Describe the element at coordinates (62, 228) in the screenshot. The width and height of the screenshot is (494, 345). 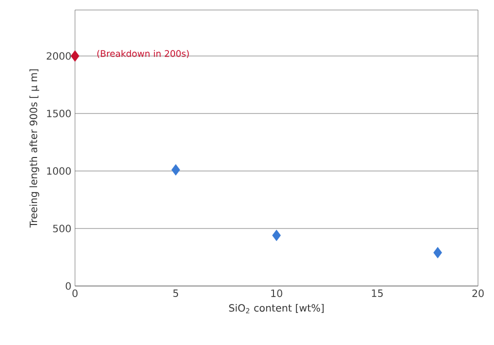
I see `y-tick-label: 500` at that location.